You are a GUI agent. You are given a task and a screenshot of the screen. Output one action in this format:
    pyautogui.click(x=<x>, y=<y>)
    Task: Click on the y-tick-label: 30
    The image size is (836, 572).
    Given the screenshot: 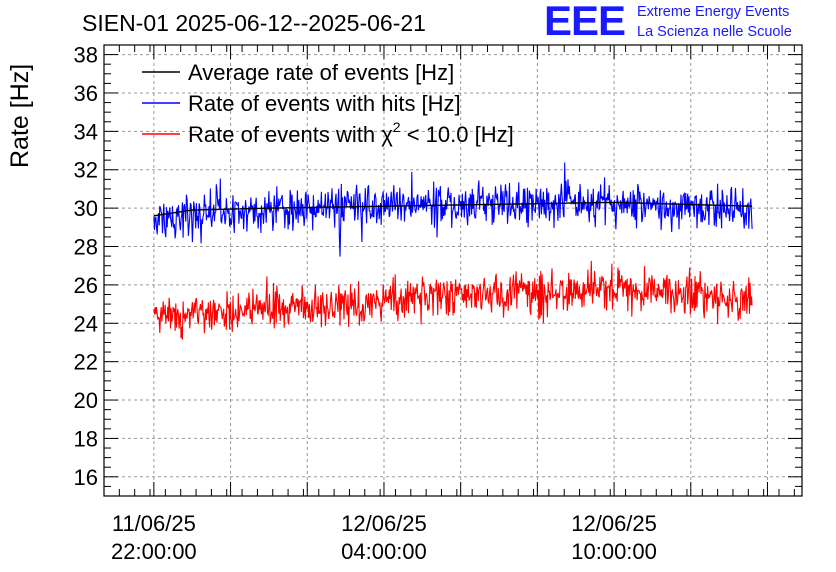 What is the action you would take?
    pyautogui.click(x=86, y=208)
    